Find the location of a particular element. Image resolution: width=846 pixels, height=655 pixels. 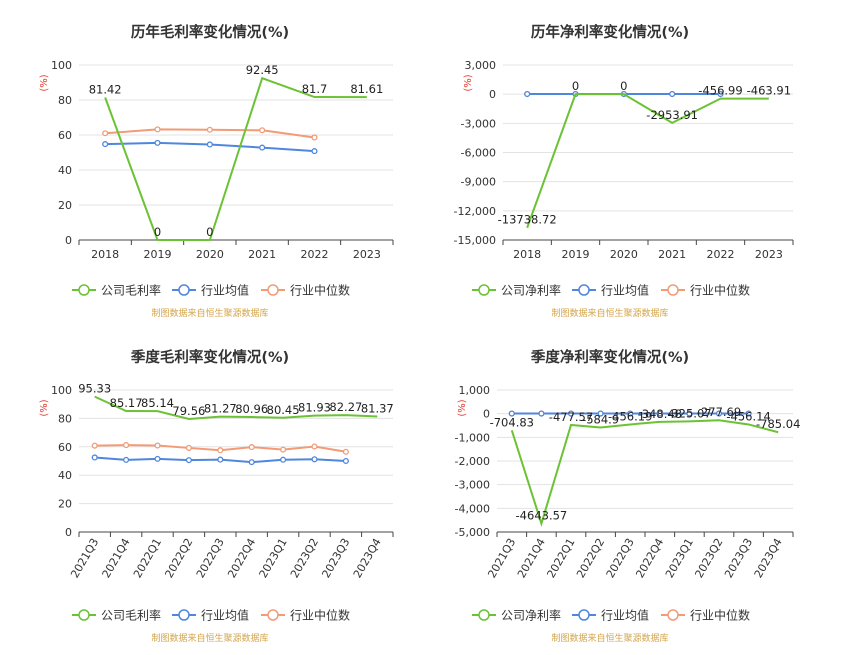

data-label: 81.93 is located at coordinates (314, 408).